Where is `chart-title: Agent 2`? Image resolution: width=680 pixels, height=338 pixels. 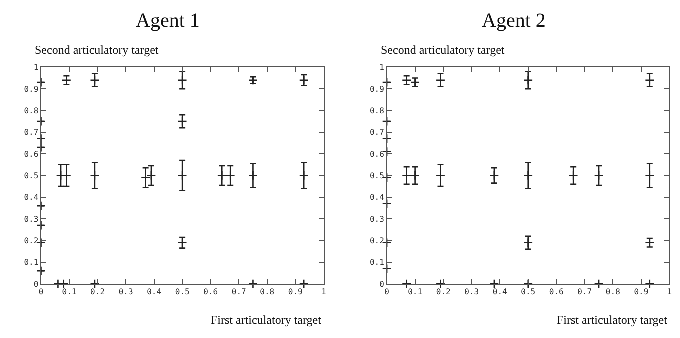 chart-title: Agent 2 is located at coordinates (514, 21).